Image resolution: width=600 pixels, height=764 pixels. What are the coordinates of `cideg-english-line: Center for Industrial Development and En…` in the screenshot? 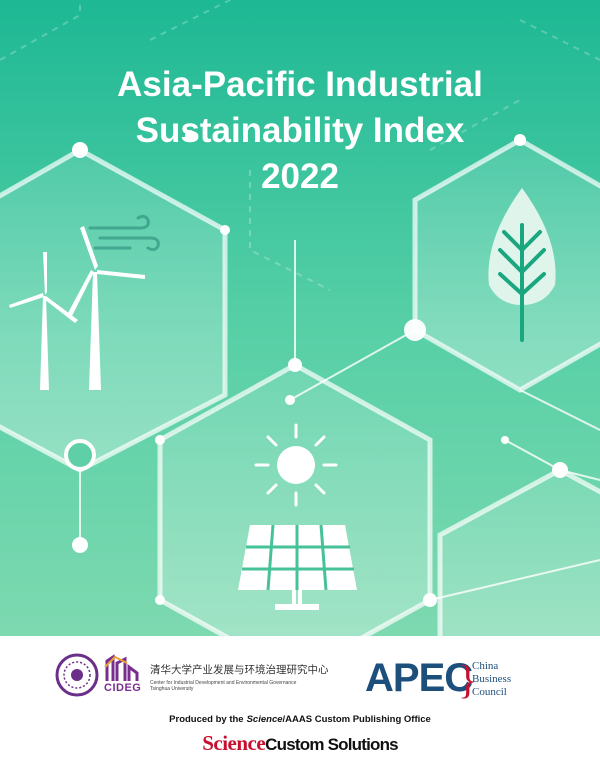 It's located at (223, 683).